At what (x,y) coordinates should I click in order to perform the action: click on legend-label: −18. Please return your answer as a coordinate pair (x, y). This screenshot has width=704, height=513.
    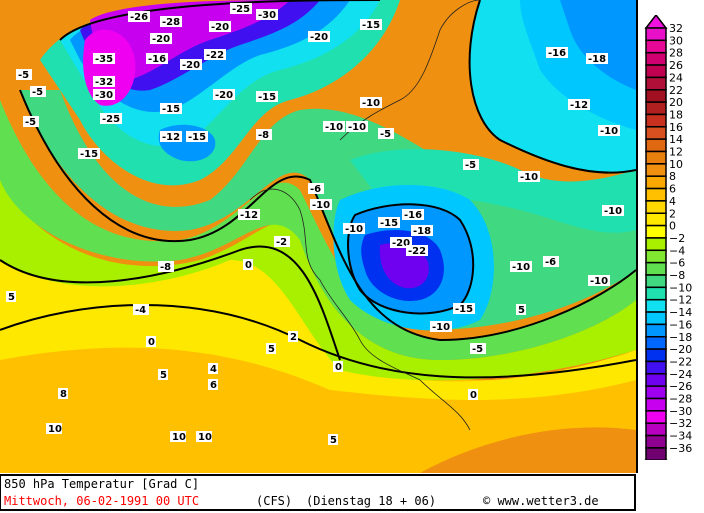
    Looking at the image, I should click on (680, 337).